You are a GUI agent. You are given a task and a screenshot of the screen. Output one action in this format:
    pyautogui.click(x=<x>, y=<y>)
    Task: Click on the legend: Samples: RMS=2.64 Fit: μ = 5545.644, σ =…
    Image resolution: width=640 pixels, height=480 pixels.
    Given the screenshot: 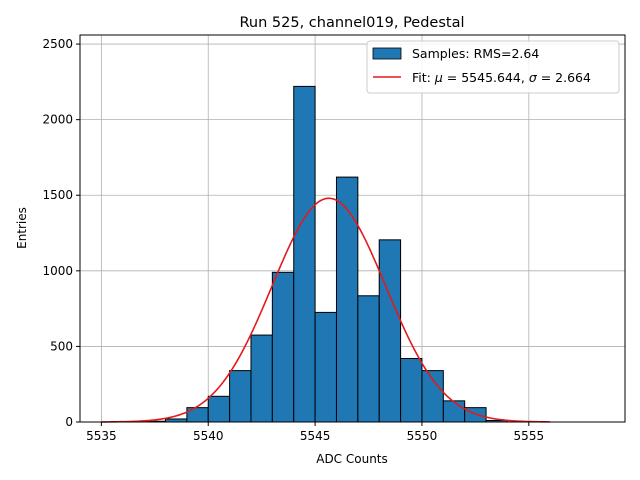 What is the action you would take?
    pyautogui.click(x=493, y=67)
    